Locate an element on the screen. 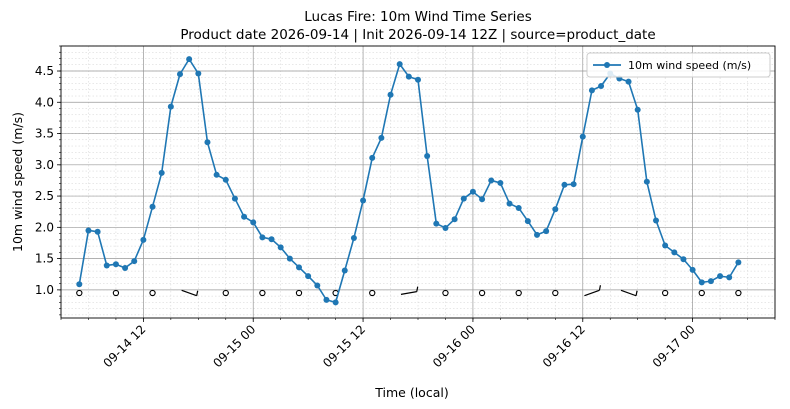 The width and height of the screenshot is (790, 409). legend-label: 10m wind speed (m/s) is located at coordinates (689, 65).